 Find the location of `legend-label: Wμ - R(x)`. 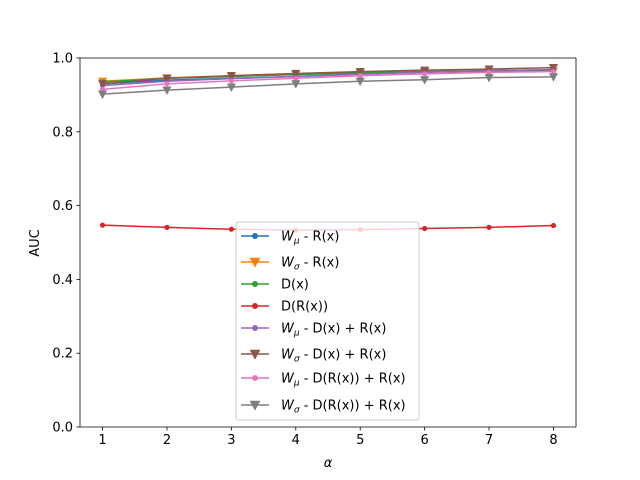

legend-label: Wμ - R(x) is located at coordinates (310, 238).